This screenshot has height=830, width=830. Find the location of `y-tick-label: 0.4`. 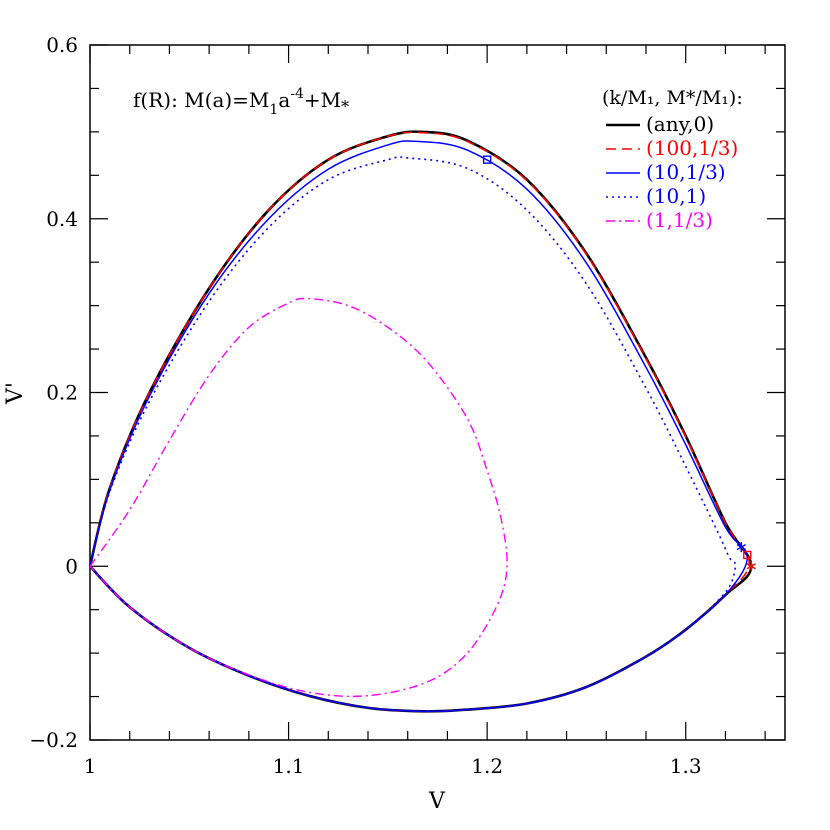

y-tick-label: 0.4 is located at coordinates (62, 219).